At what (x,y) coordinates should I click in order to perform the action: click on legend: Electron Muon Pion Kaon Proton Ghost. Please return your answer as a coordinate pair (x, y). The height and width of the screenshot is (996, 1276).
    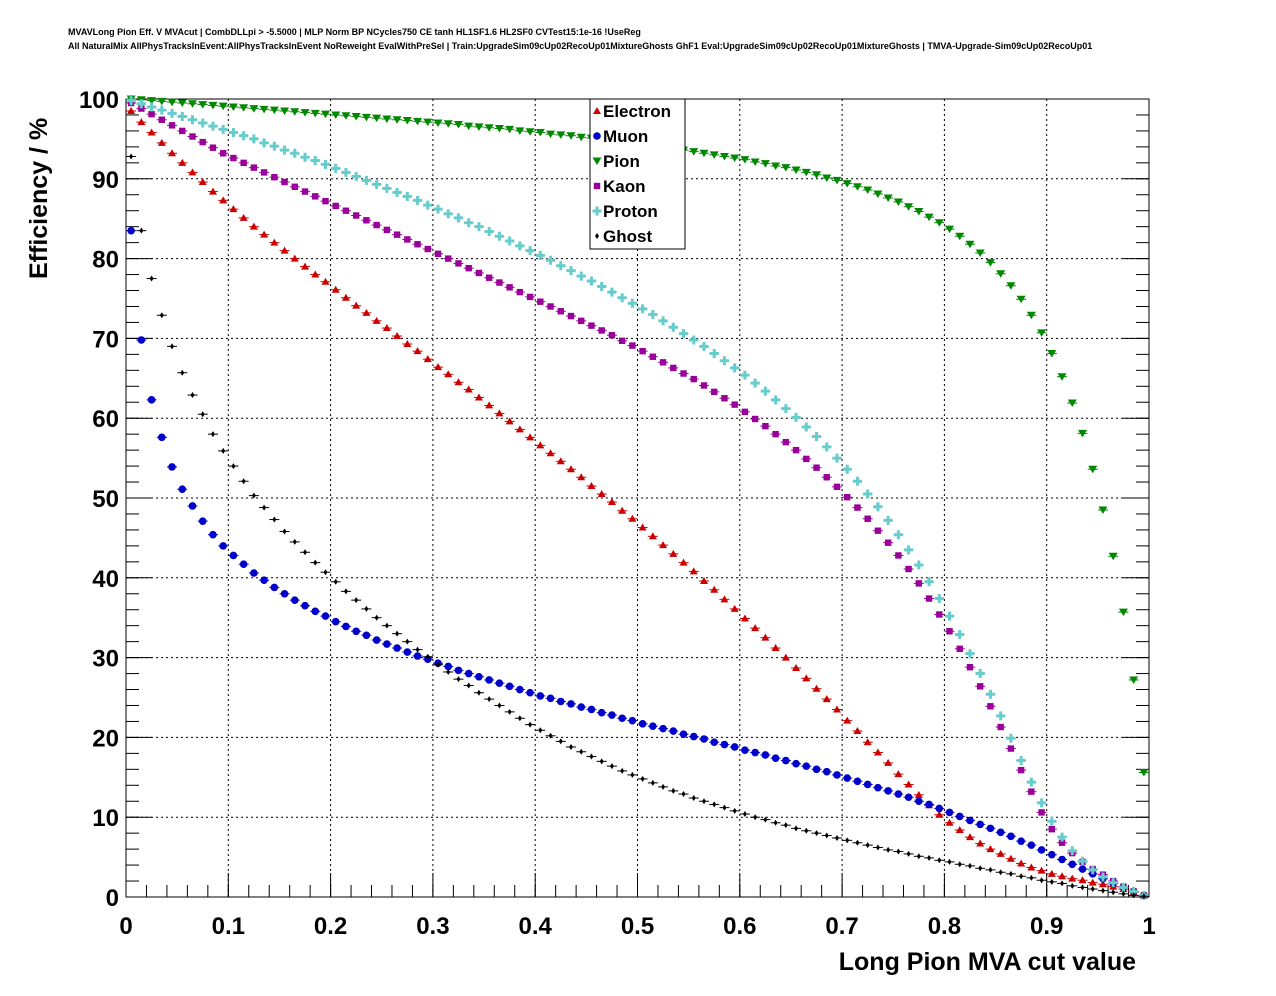
    Looking at the image, I should click on (637, 174).